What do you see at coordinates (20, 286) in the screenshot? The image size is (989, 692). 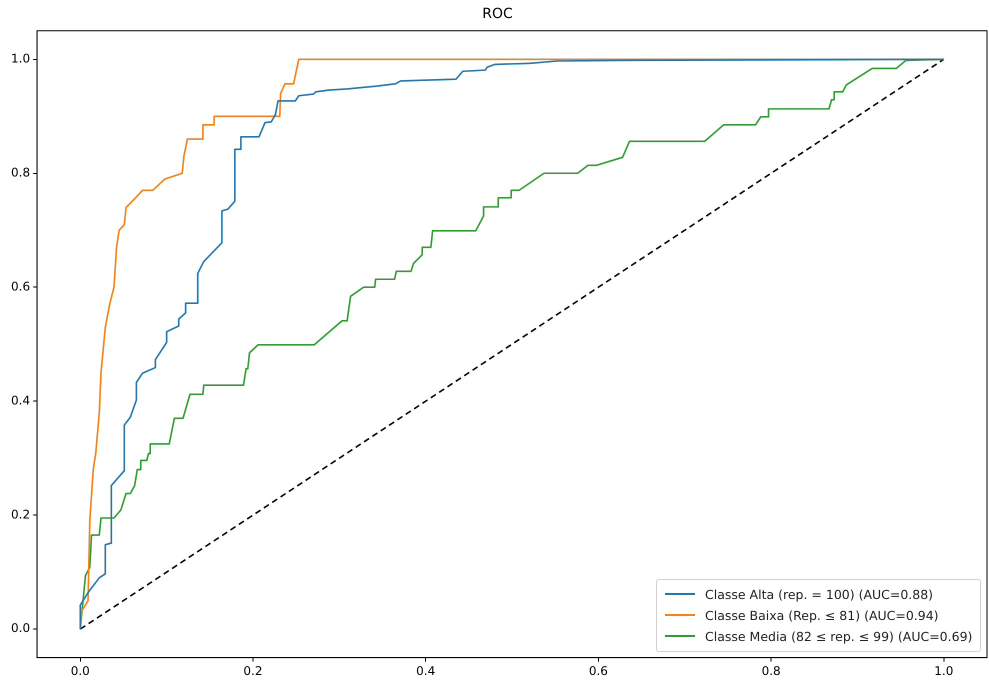 I see `y-tick-label: 0.6` at bounding box center [20, 286].